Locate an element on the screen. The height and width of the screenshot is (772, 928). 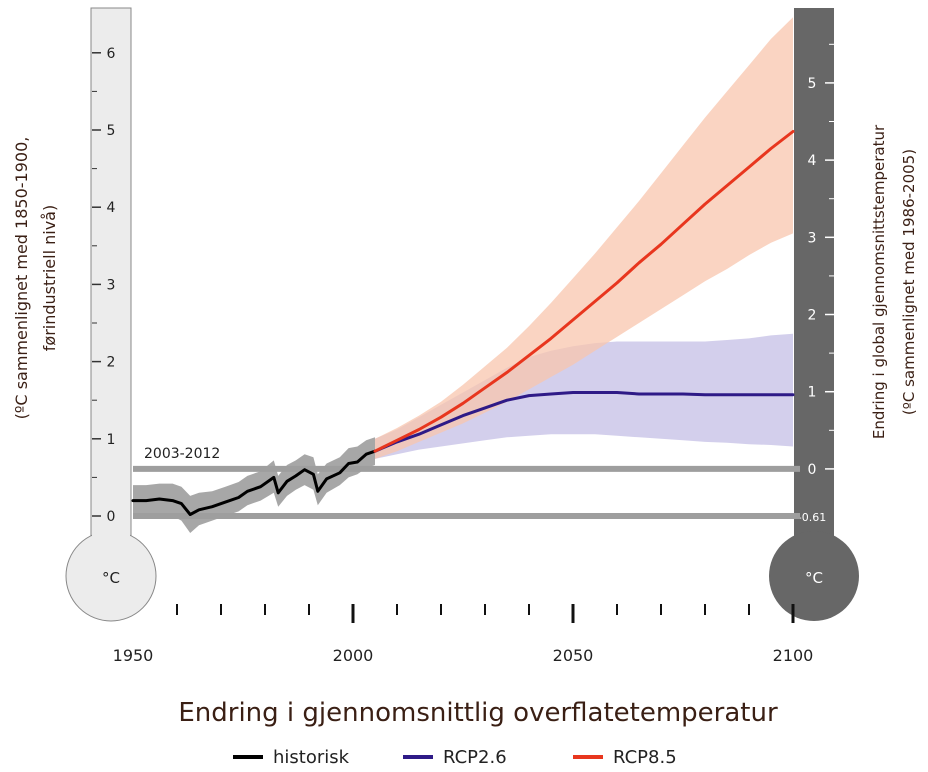
left-tick-label: 4 is located at coordinates (111, 208).